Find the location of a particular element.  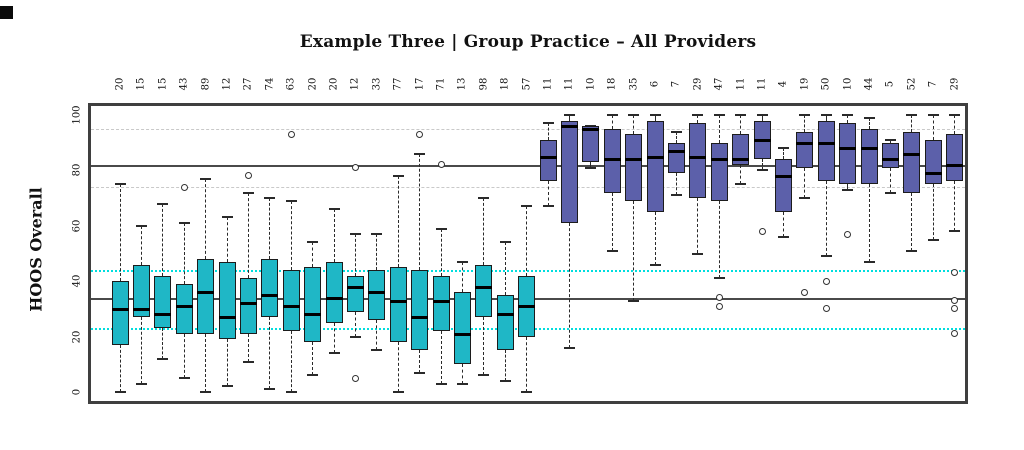

sample-size-label: 33 is located at coordinates (377, 84).